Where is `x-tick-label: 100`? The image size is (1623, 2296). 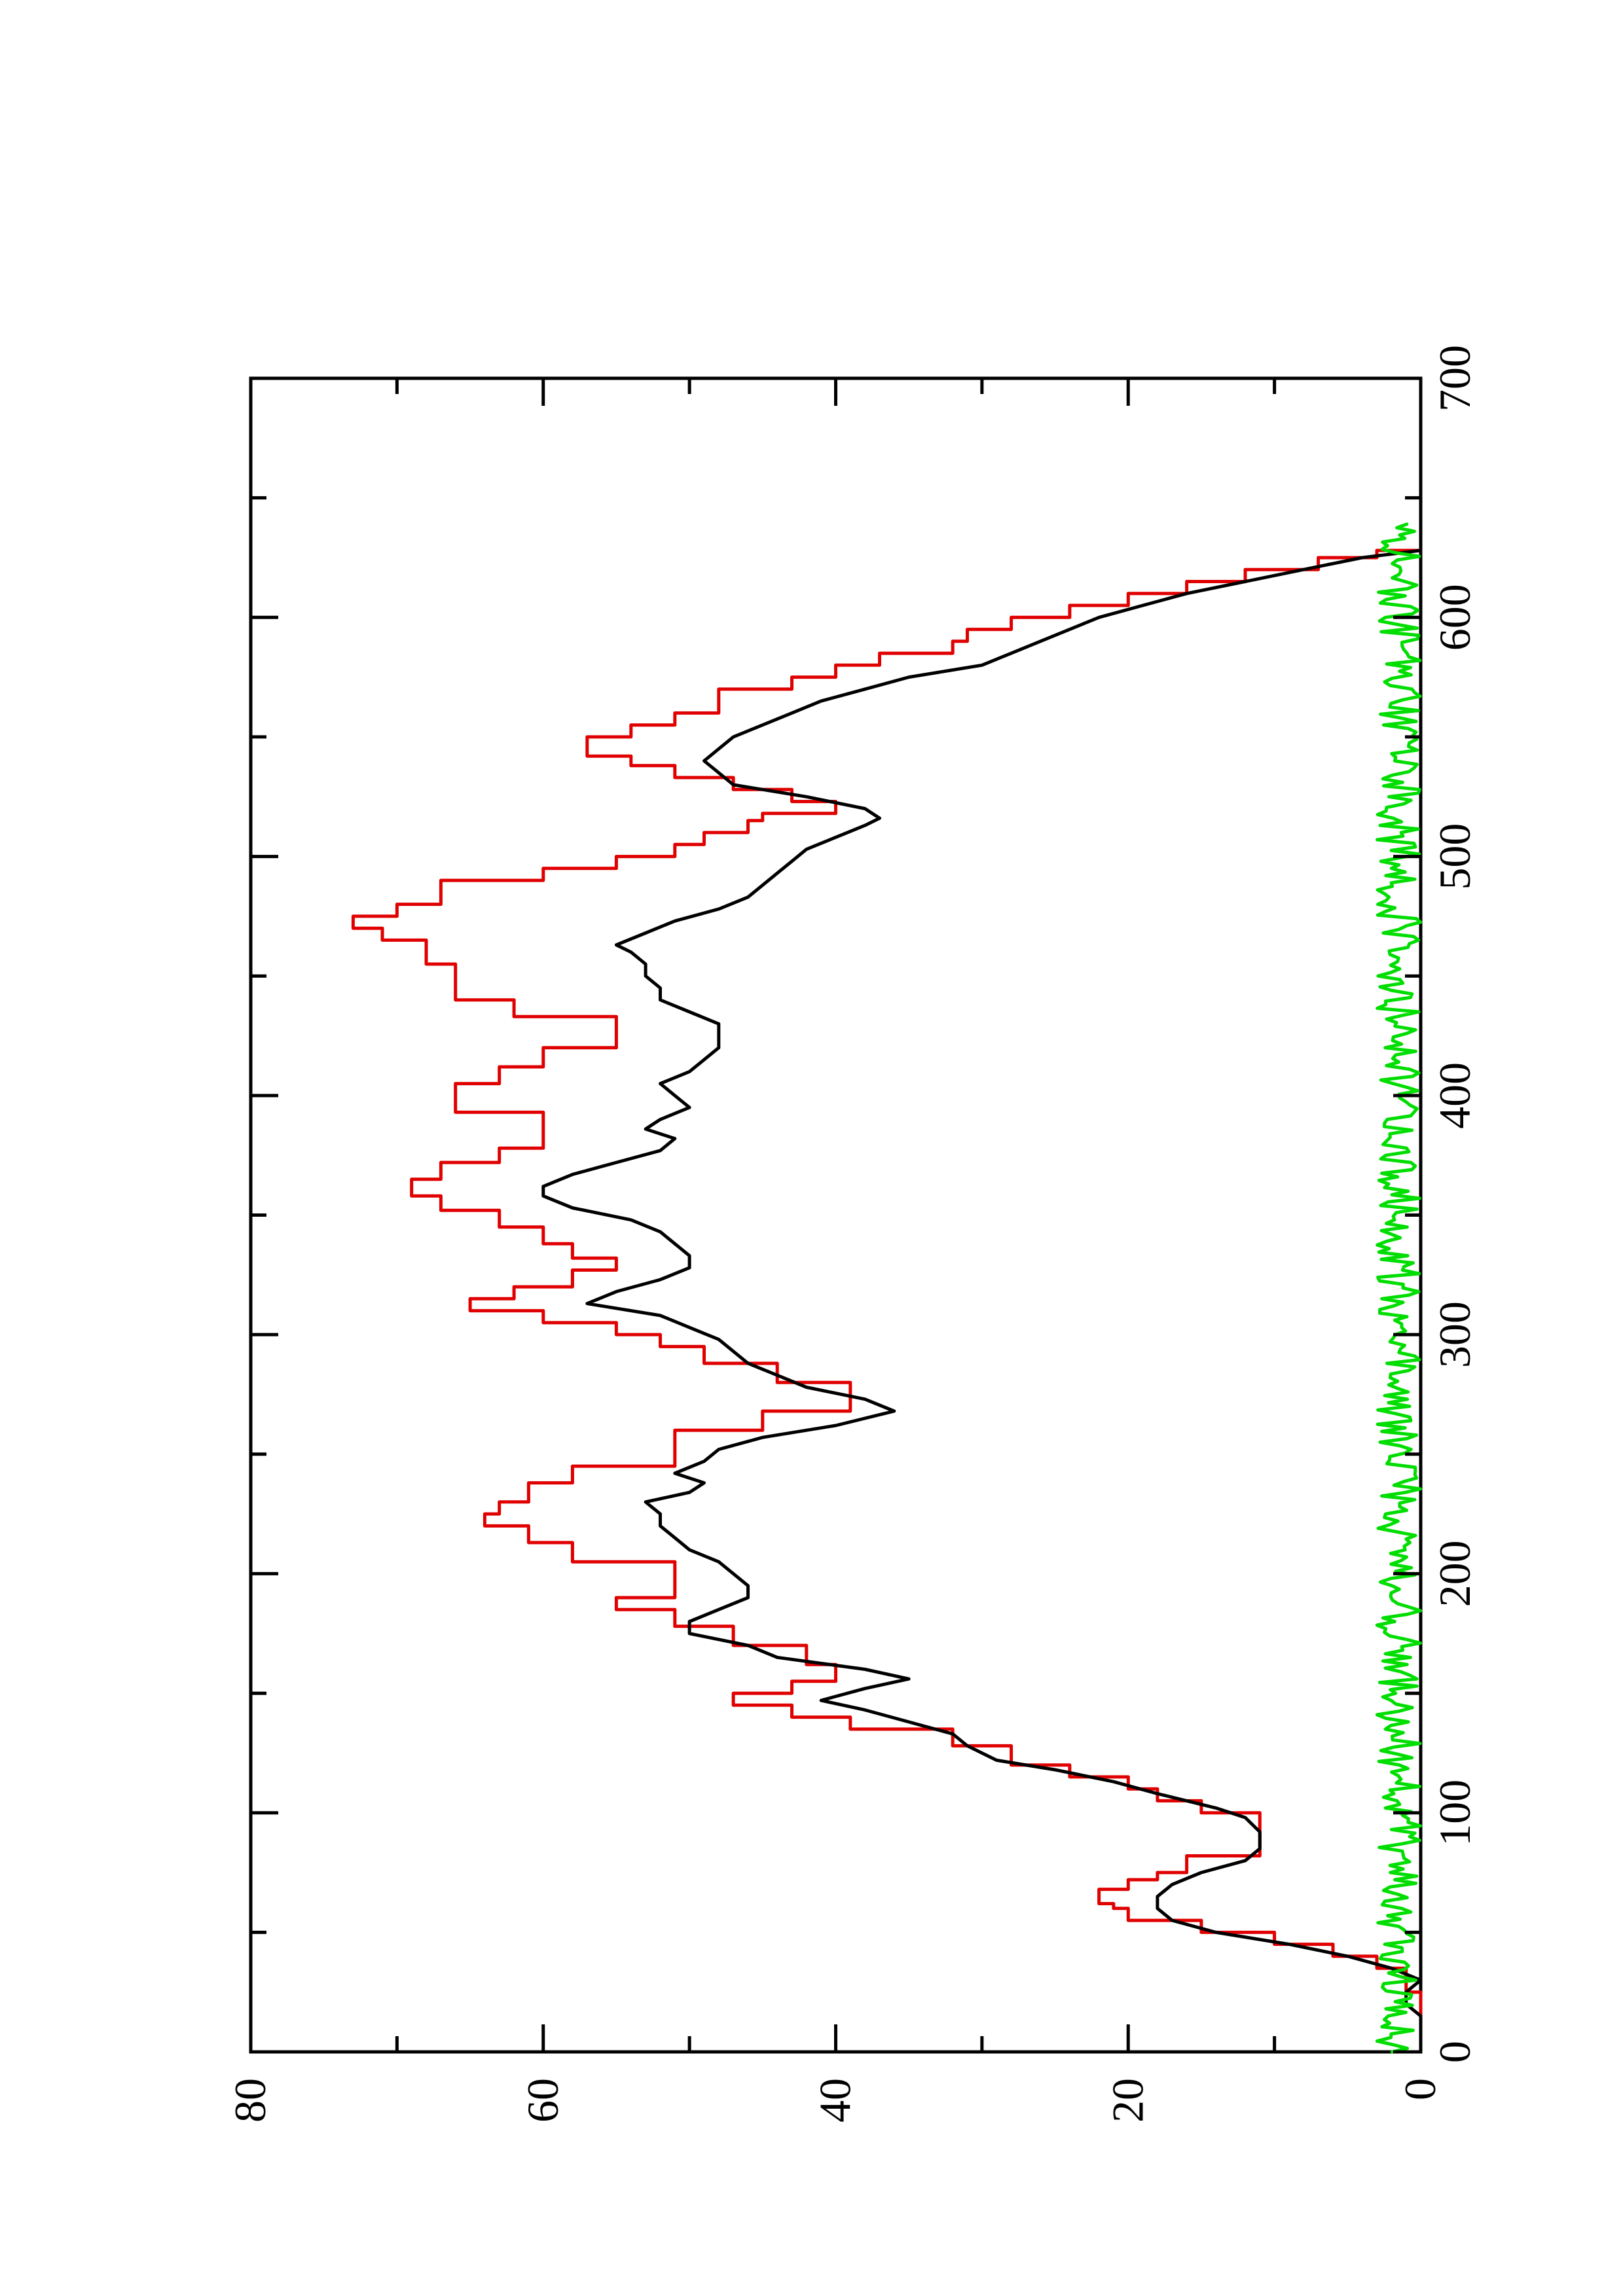 x-tick-label: 100 is located at coordinates (1455, 1813).